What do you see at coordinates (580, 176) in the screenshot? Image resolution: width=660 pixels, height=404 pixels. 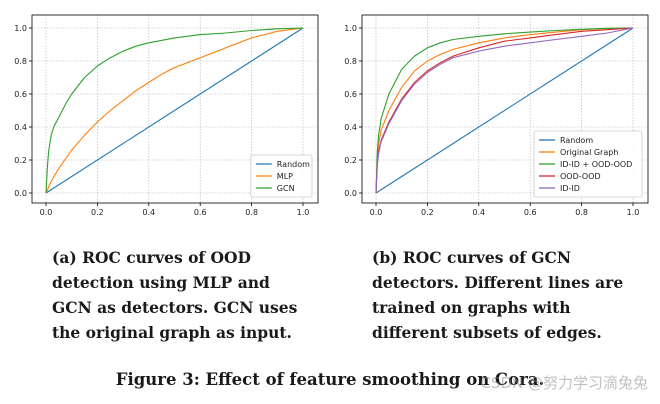 I see `legend-label: OOD-OOD` at bounding box center [580, 176].